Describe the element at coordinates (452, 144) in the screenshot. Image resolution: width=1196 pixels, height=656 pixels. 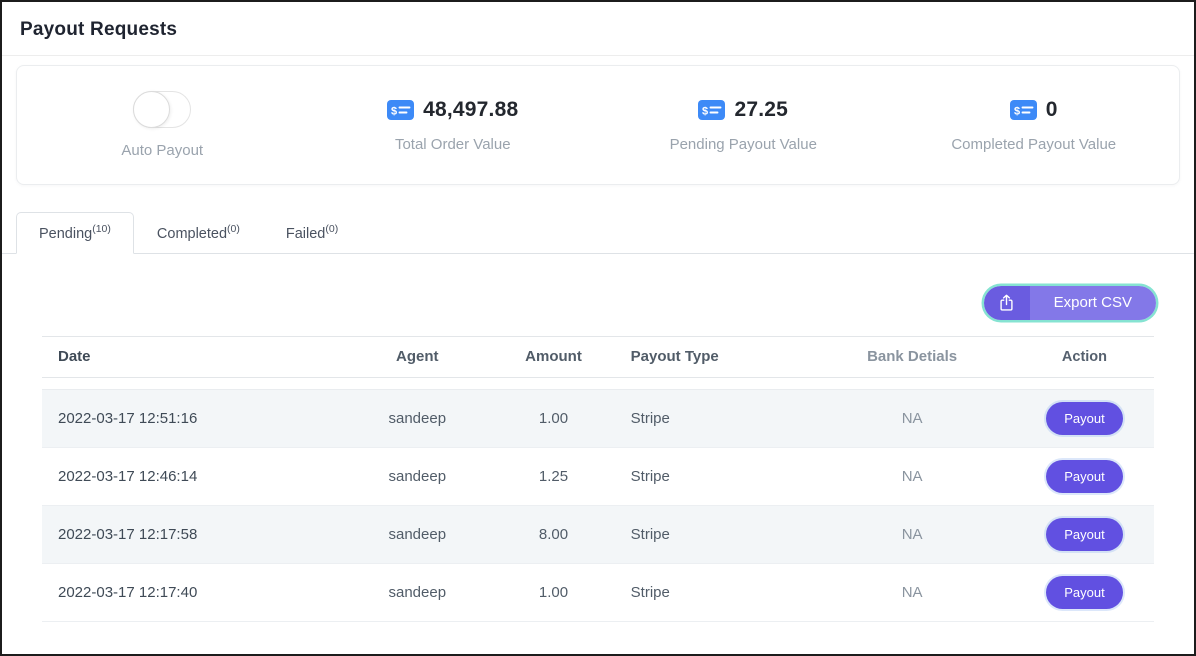
I see `stat-label: Total Order Value` at that location.